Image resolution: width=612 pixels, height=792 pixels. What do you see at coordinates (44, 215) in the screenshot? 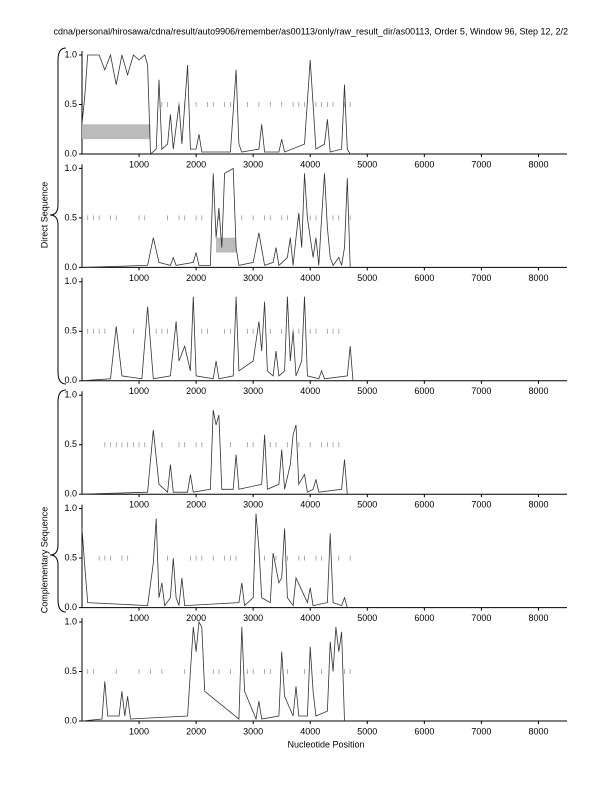
I see `group-label: Direct Sequence` at bounding box center [44, 215].